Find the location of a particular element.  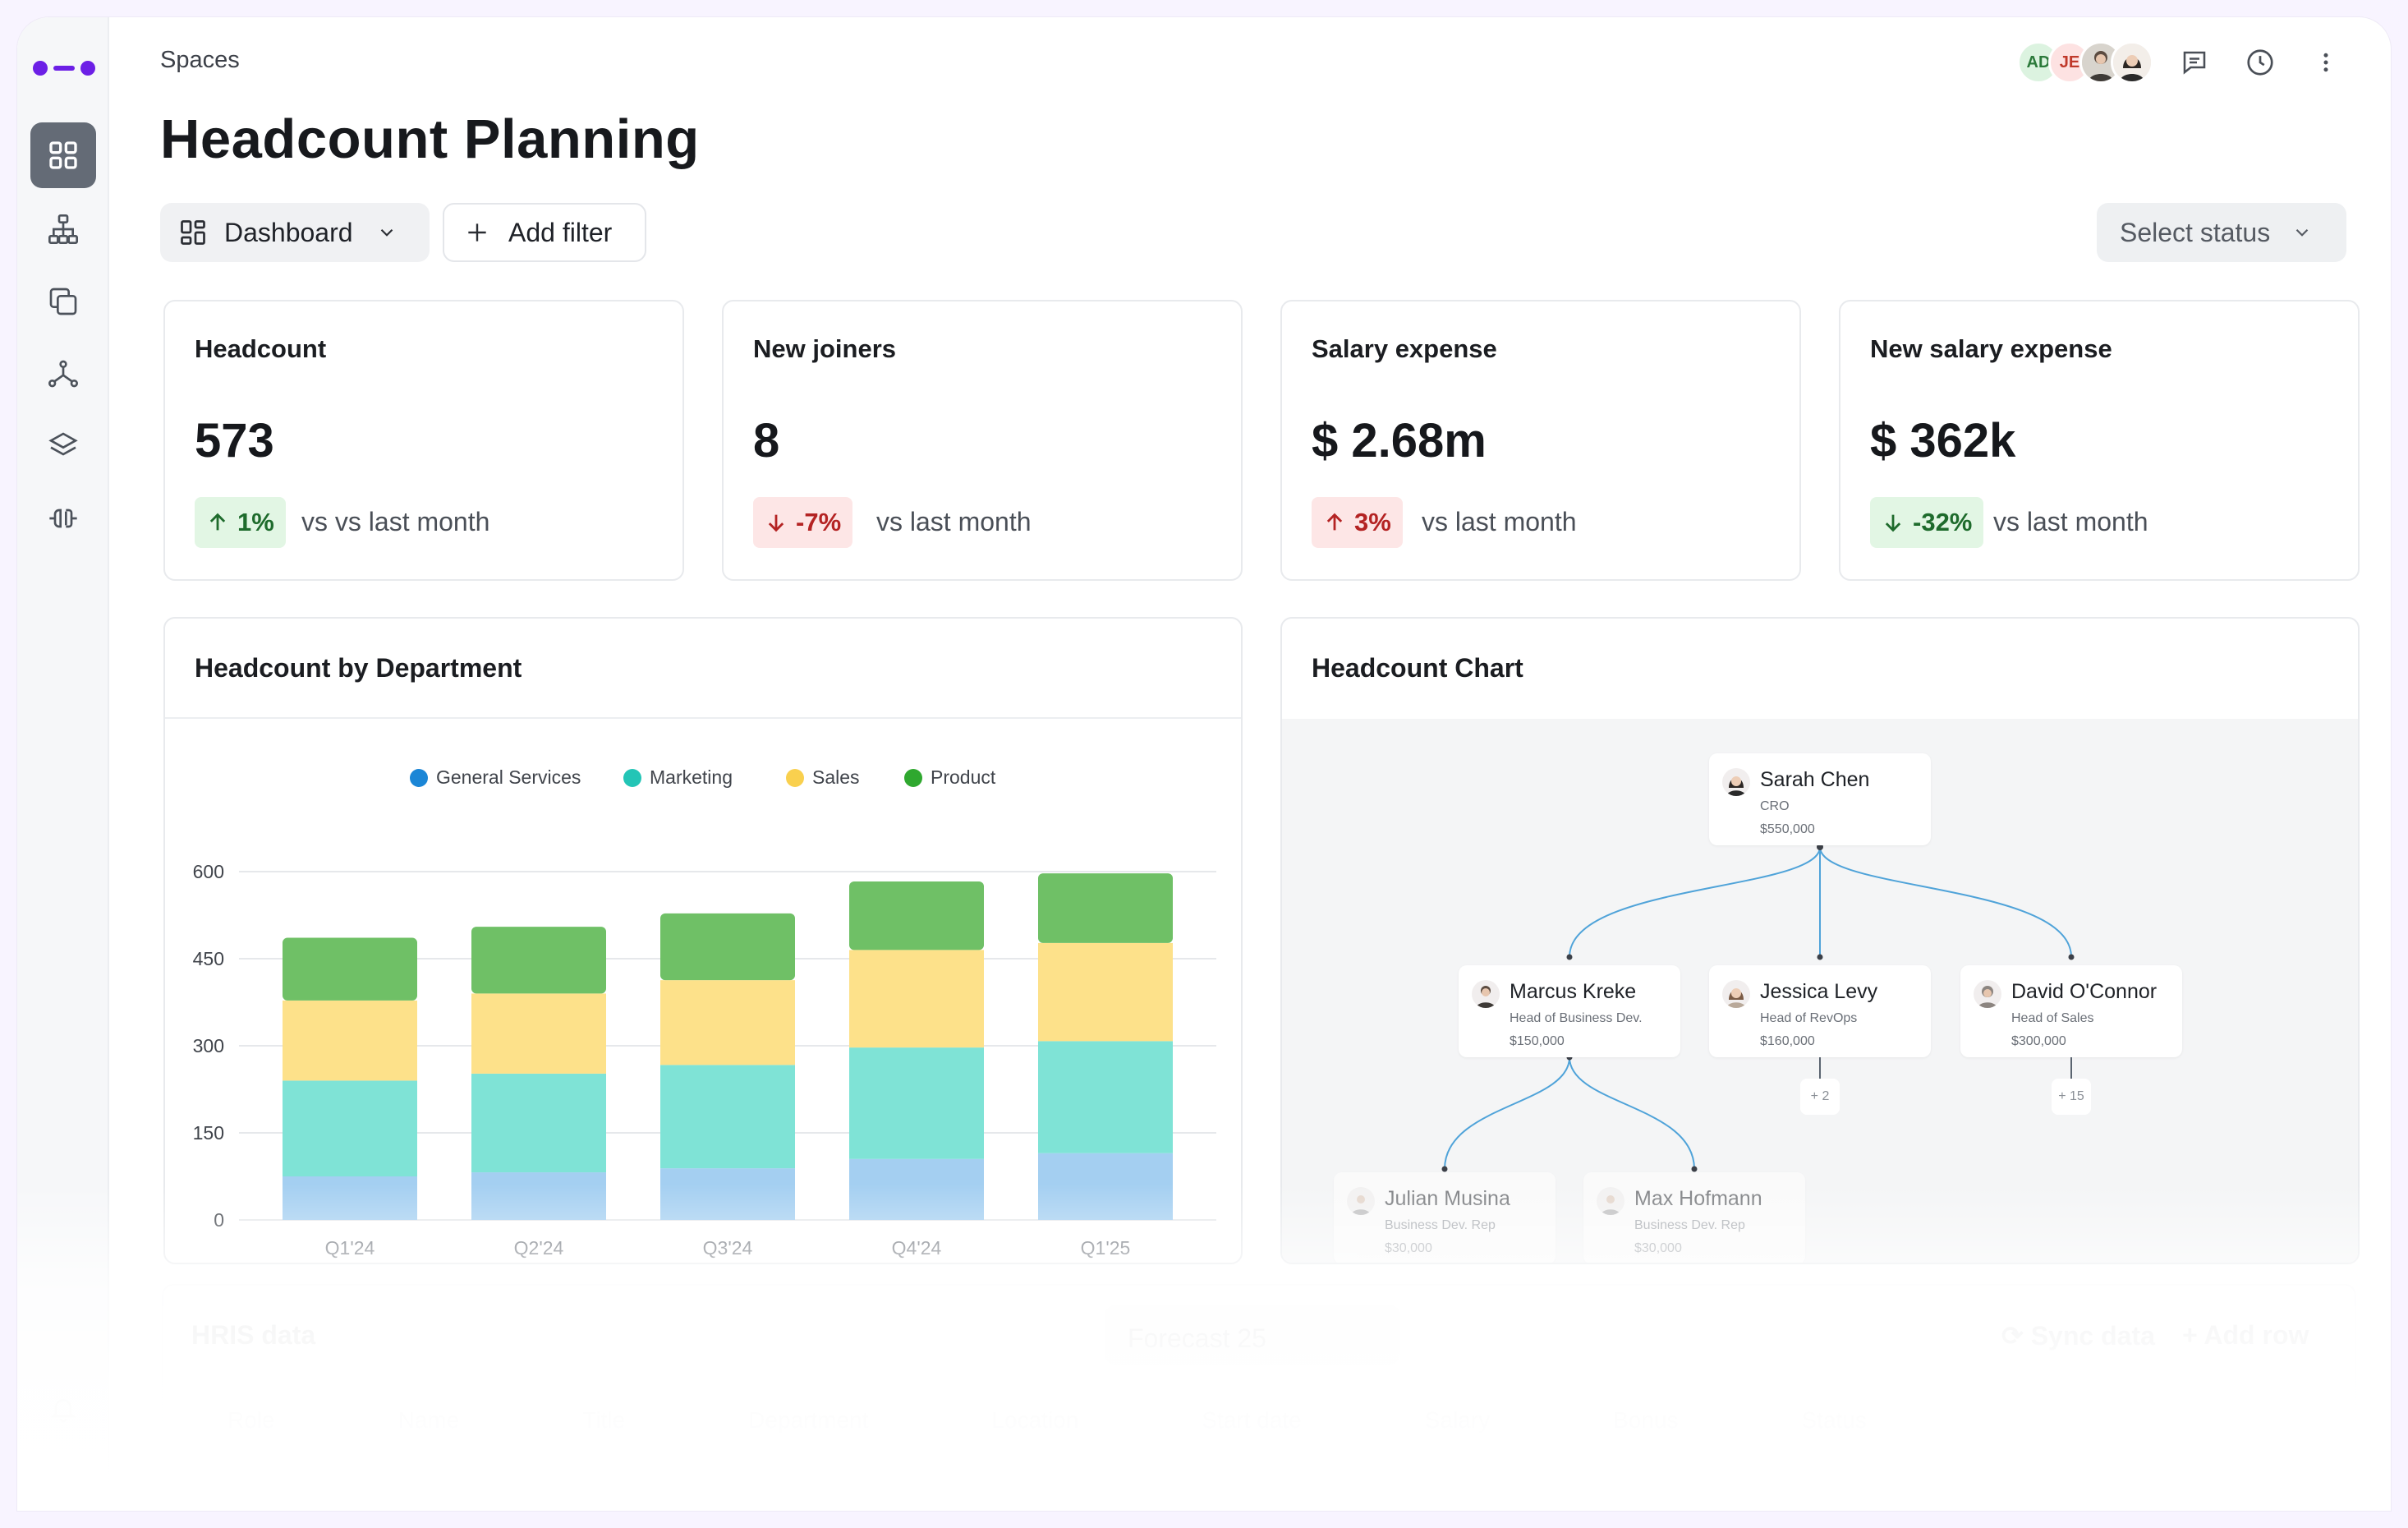

kpi-delta-value: 3% is located at coordinates (1372, 522).